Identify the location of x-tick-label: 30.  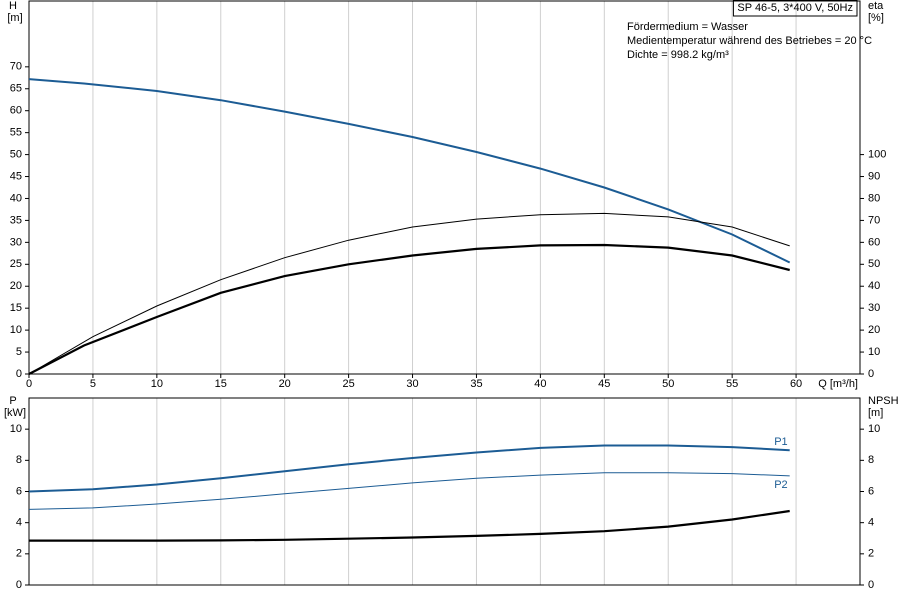
(412, 384).